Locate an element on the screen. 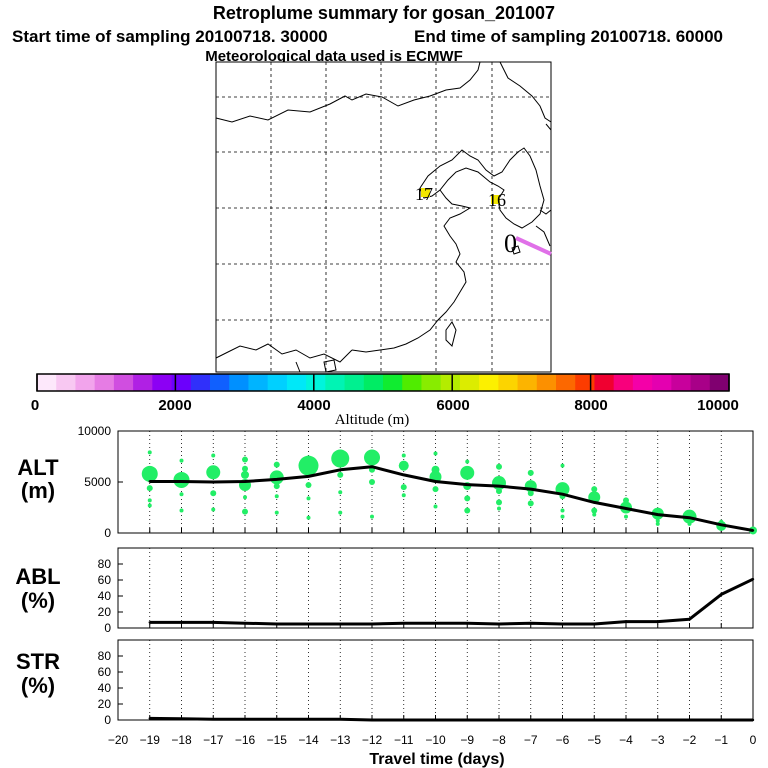 Image resolution: width=768 pixels, height=768 pixels. day-16-marker is located at coordinates (495, 199).